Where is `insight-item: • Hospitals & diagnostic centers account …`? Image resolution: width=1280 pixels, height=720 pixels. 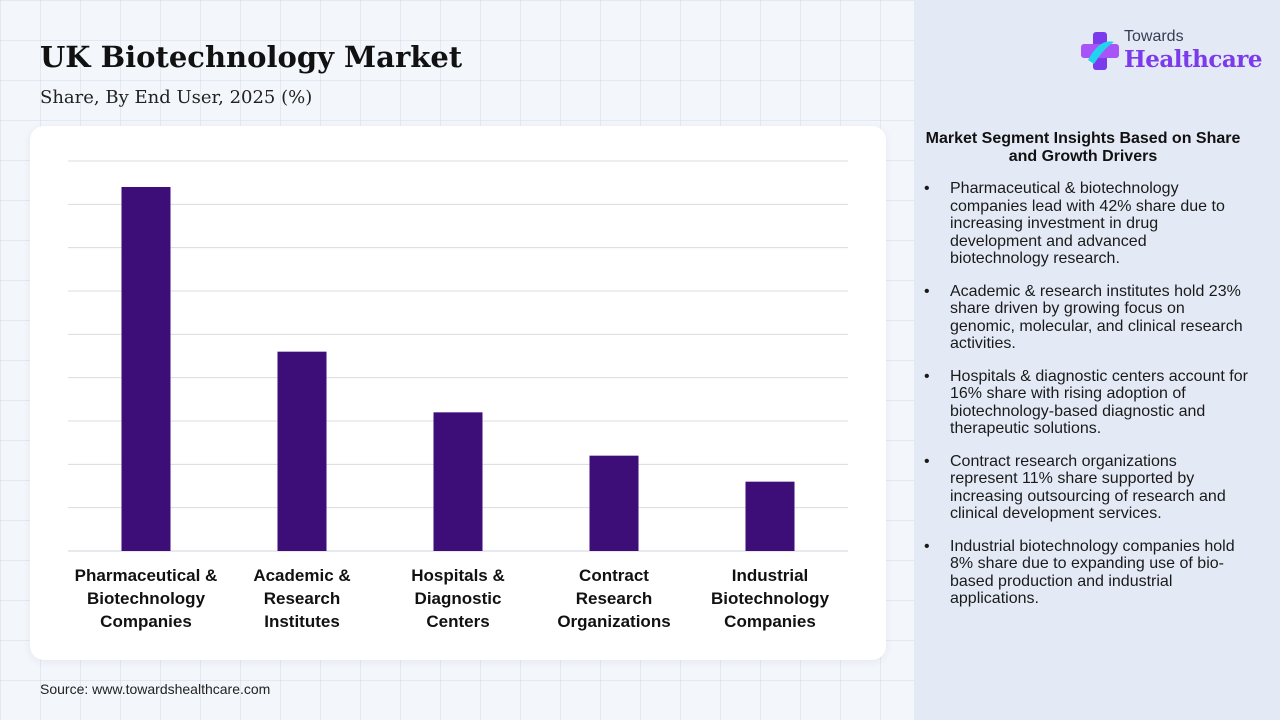 insight-item: • Hospitals & diagnostic centers account … is located at coordinates (1086, 403).